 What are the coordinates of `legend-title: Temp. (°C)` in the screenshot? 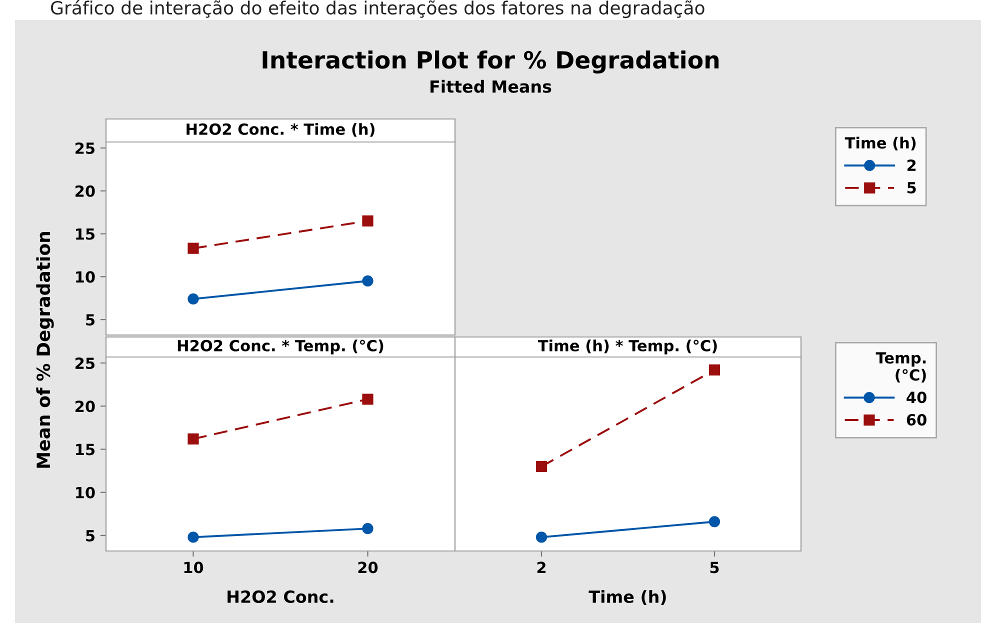 It's located at (901, 367).